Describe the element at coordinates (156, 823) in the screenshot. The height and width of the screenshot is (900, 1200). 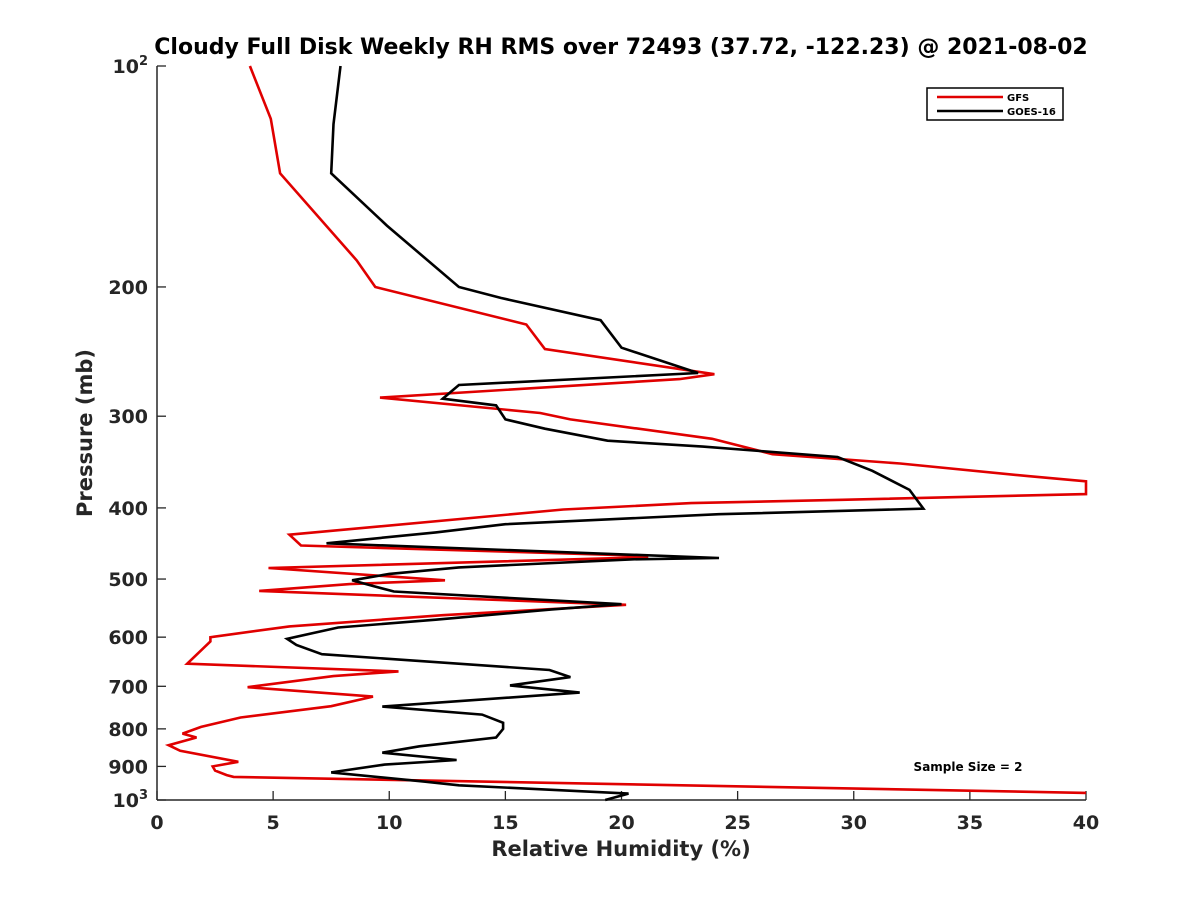
I see `x-tick-label: 0` at that location.